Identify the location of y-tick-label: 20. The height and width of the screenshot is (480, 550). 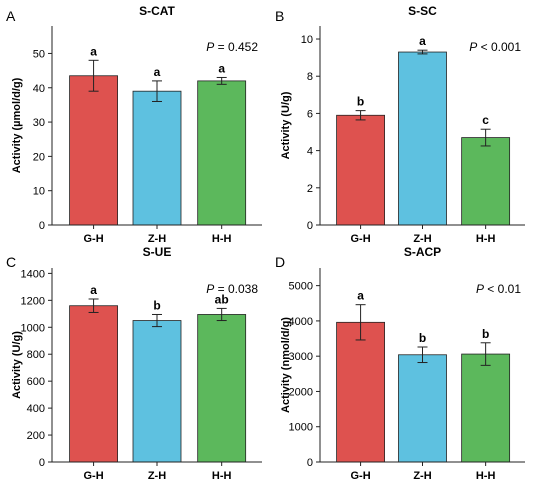
(39, 157).